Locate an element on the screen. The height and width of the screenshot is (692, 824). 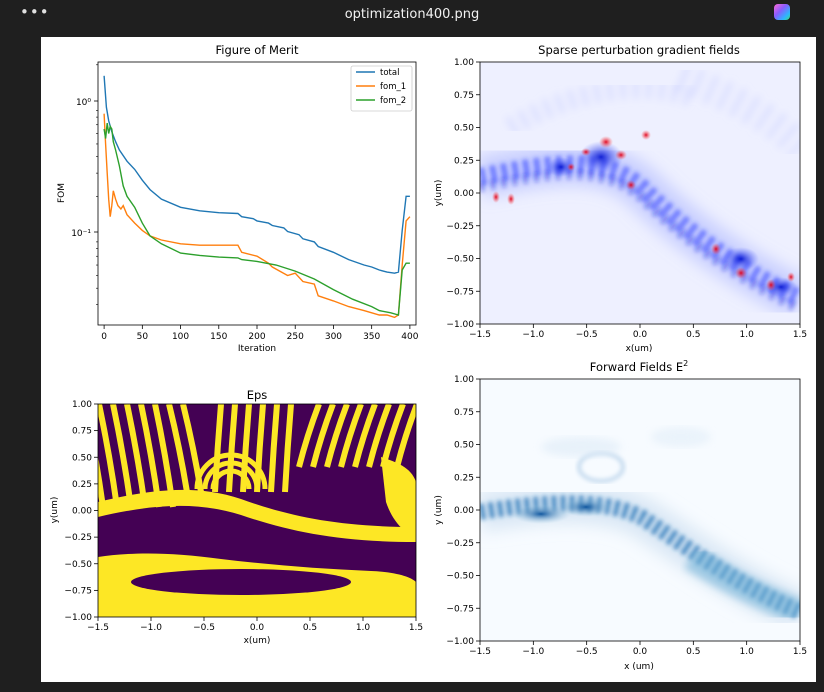
eps-xtick-label: −1.0 is located at coordinates (151, 628).